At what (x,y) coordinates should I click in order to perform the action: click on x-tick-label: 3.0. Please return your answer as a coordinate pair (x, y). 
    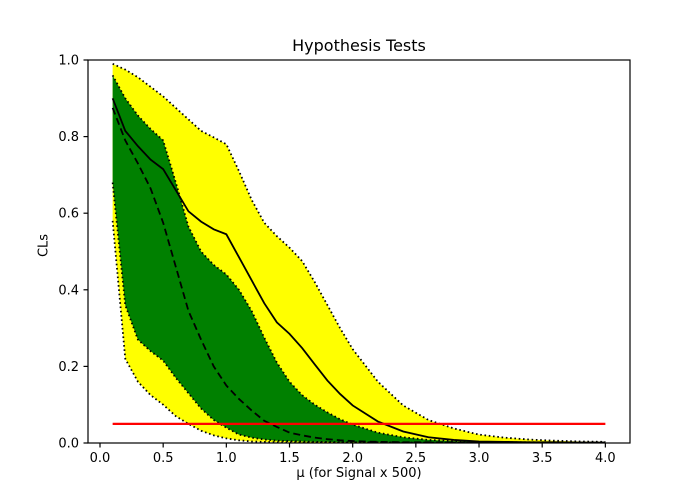
    Looking at the image, I should click on (479, 458).